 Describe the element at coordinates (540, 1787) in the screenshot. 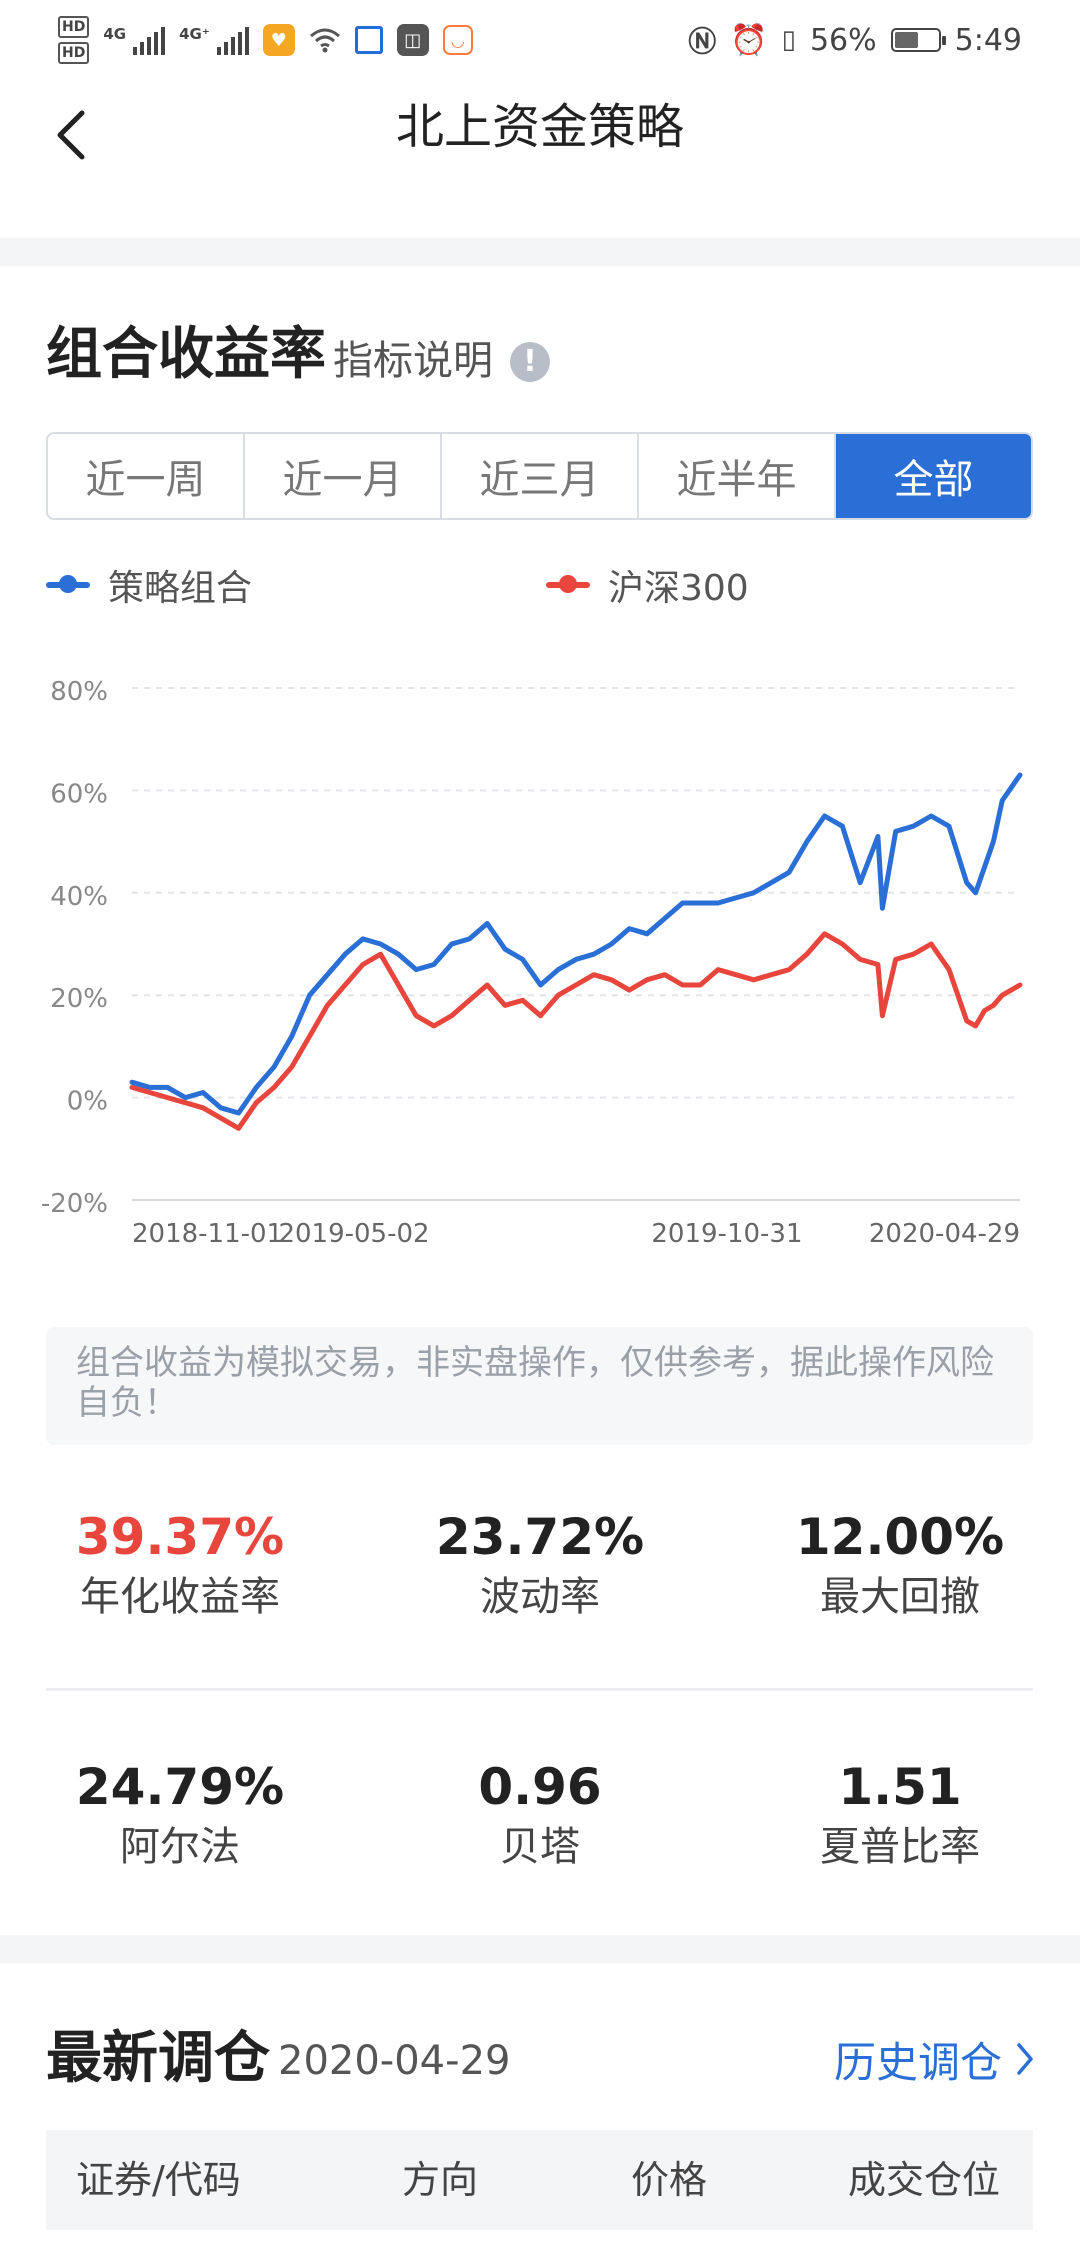

I see `metric-value: 0.96` at that location.